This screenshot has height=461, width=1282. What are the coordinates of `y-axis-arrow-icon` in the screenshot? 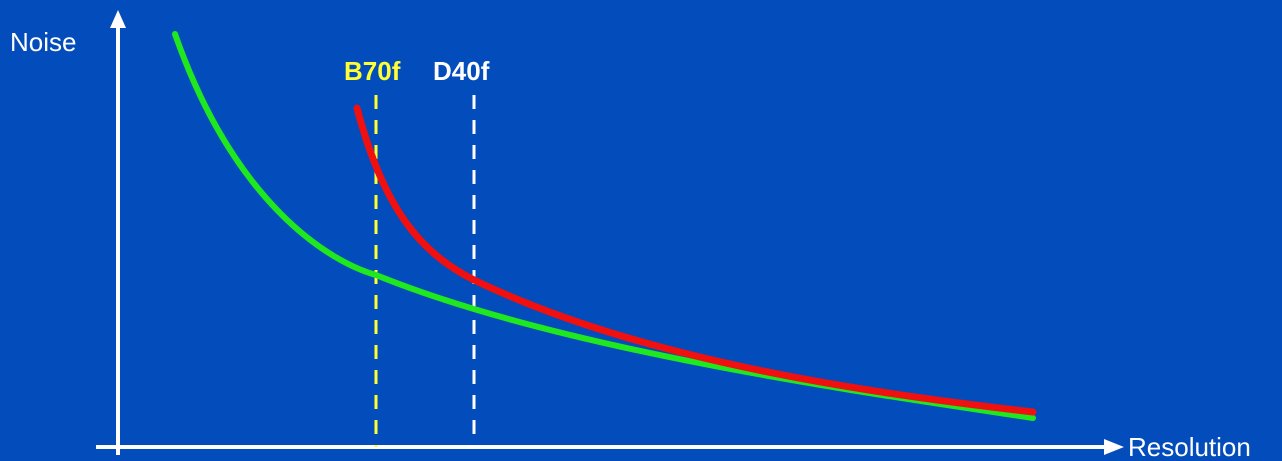 It's located at (118, 19).